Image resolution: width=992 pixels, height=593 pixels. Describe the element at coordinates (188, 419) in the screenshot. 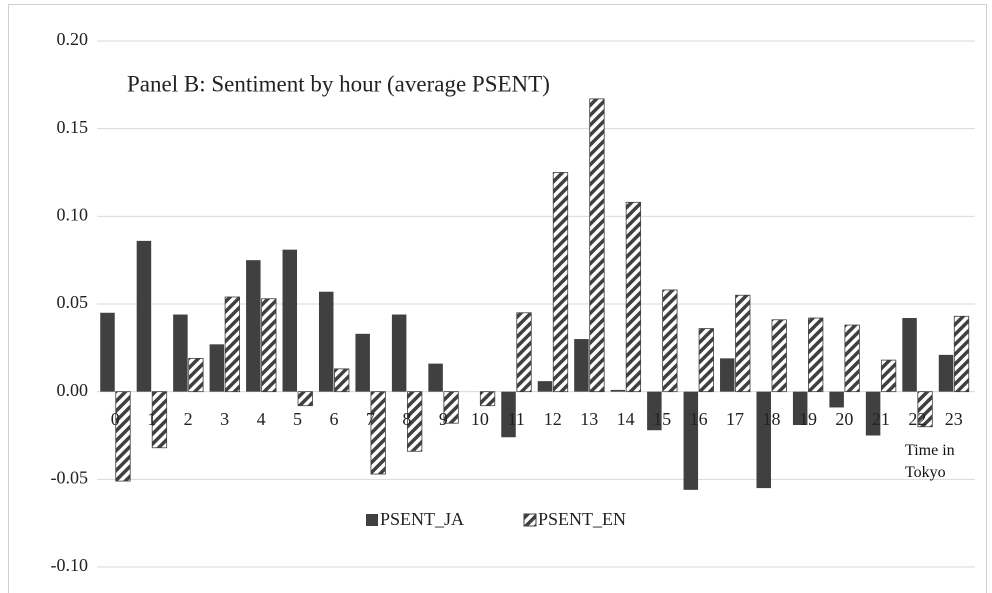

I see `x-tick-label: 2` at that location.